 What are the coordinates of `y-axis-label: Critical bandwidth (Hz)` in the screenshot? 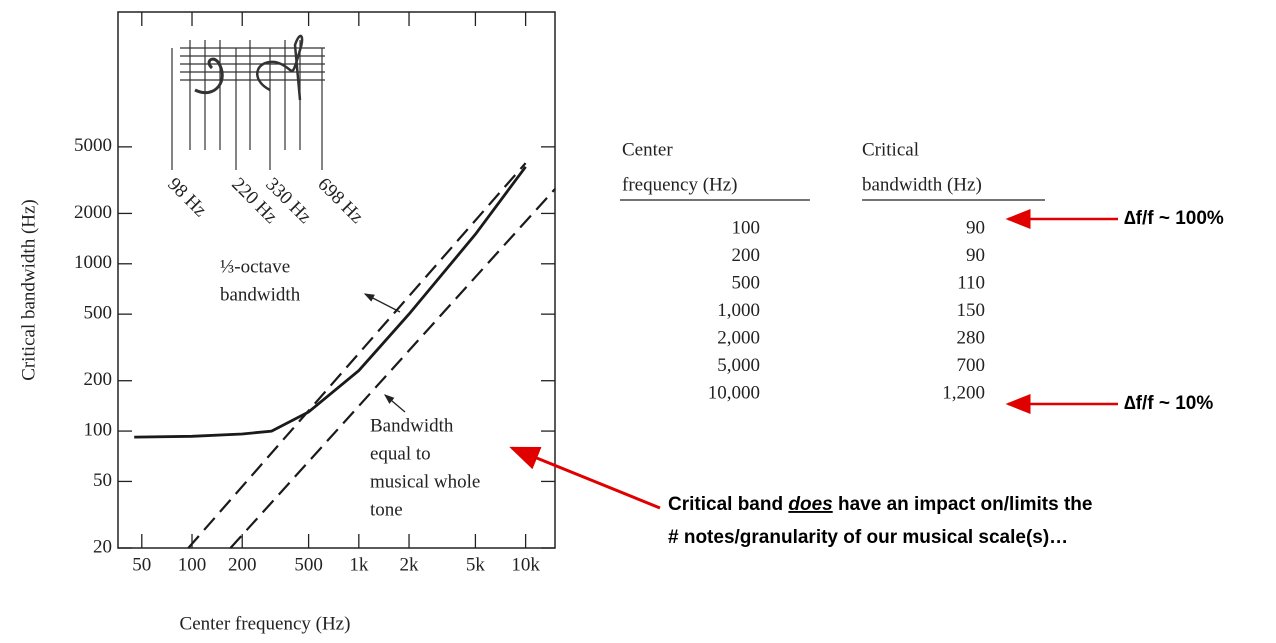 It's located at (28, 290).